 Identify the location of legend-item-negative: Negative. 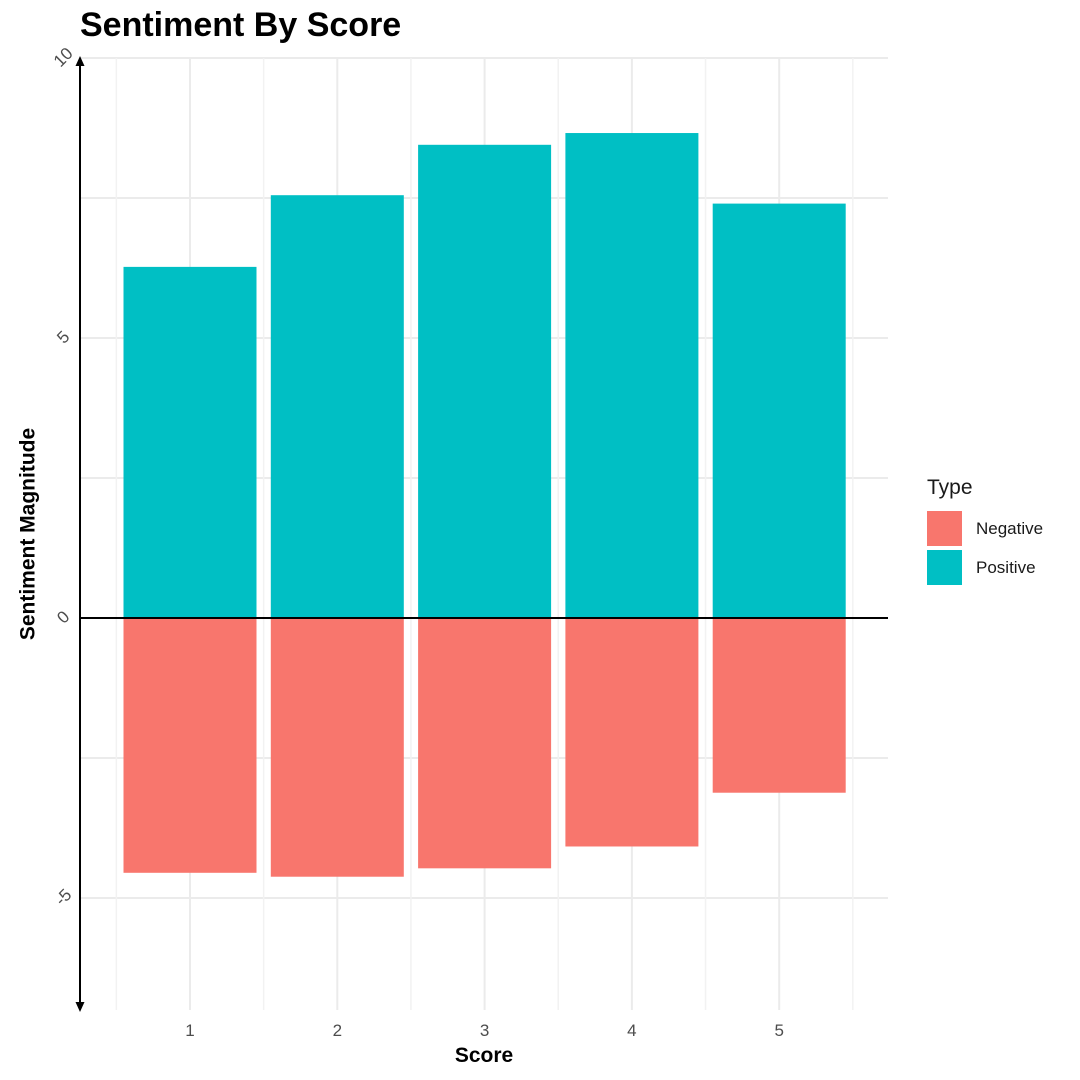
(985, 528).